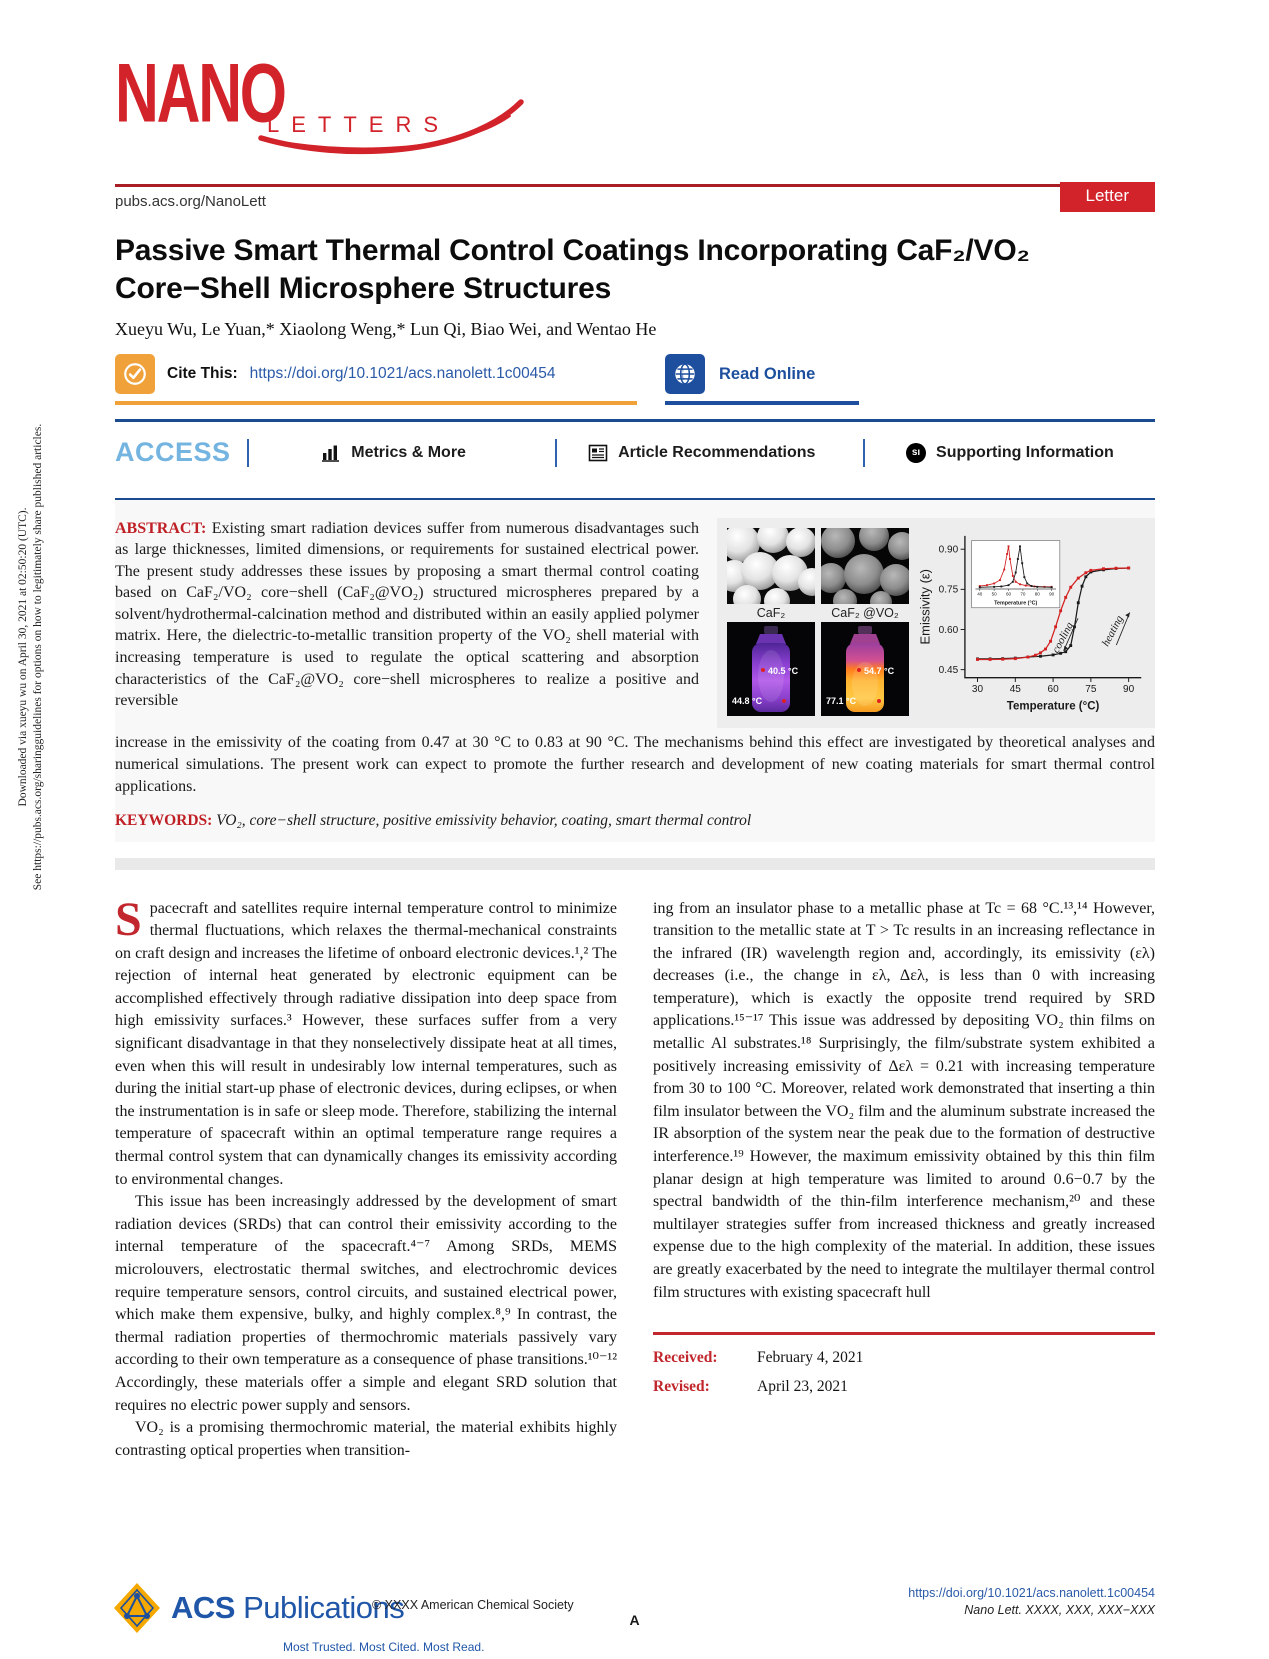  I want to click on sem-image-caf2-vo2, so click(865, 565).